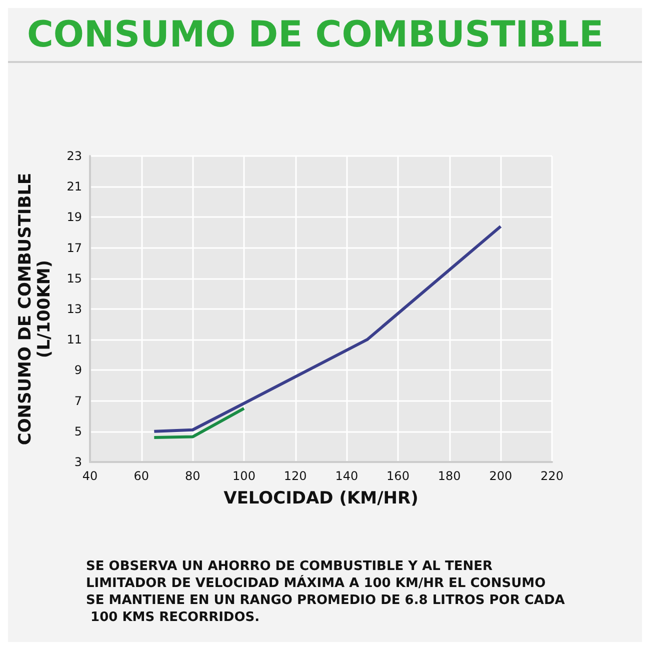 Image resolution: width=650 pixels, height=650 pixels. What do you see at coordinates (90, 476) in the screenshot?
I see `x-tick-label: 40` at bounding box center [90, 476].